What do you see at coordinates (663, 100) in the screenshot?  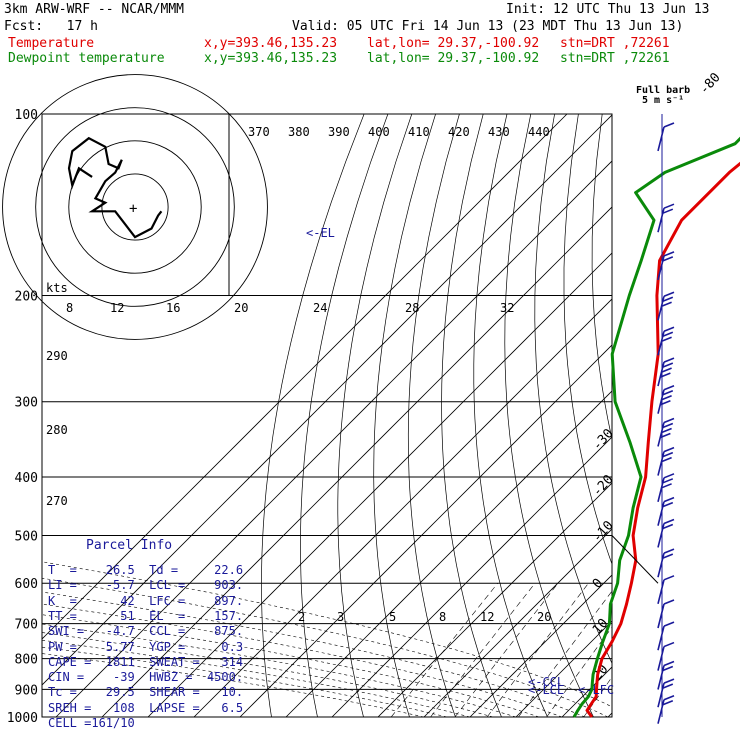 I see `wind-key-line2: 5 m s⁻¹` at bounding box center [663, 100].